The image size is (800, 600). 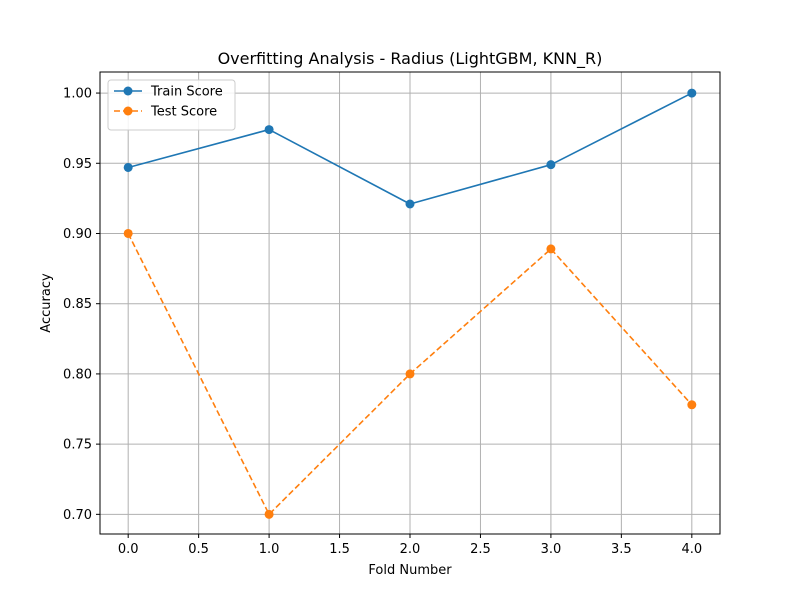 I want to click on legend-test-score-label: Test Score, so click(x=183, y=112).